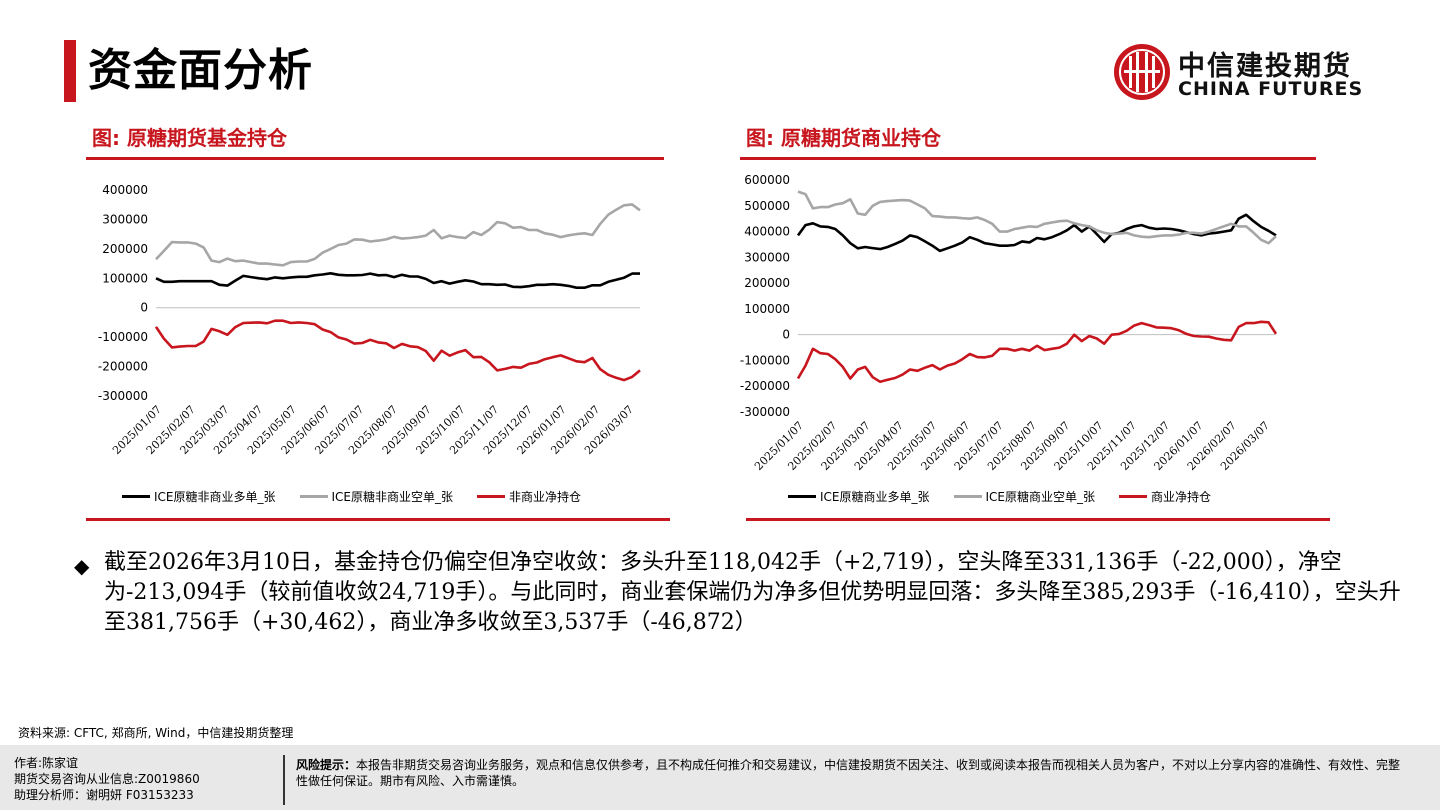 This screenshot has height=810, width=1440. I want to click on legend-item: ICE原糖商业多单_张, so click(859, 496).